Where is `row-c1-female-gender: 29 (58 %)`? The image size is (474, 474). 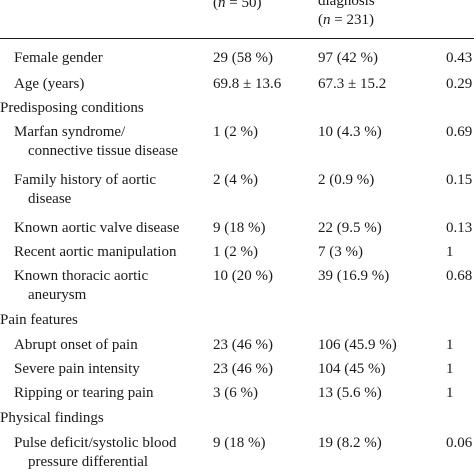 row-c1-female-gender: 29 (58 %) is located at coordinates (243, 58).